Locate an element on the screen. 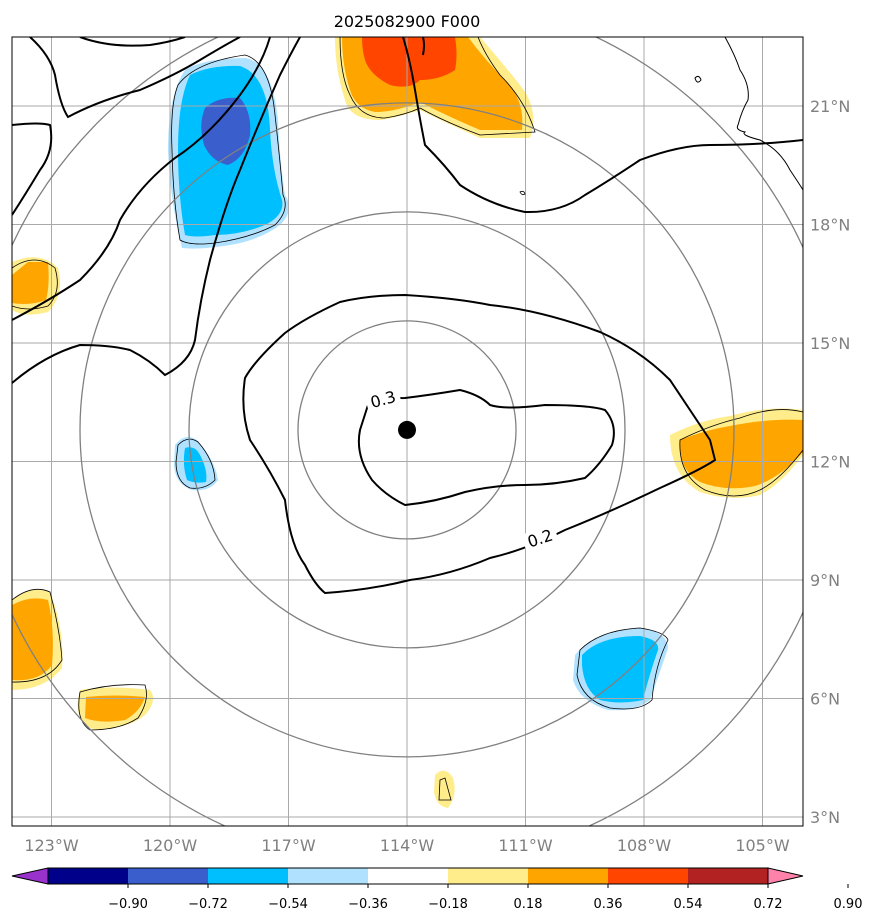  longitude-label: 114°W is located at coordinates (407, 845).